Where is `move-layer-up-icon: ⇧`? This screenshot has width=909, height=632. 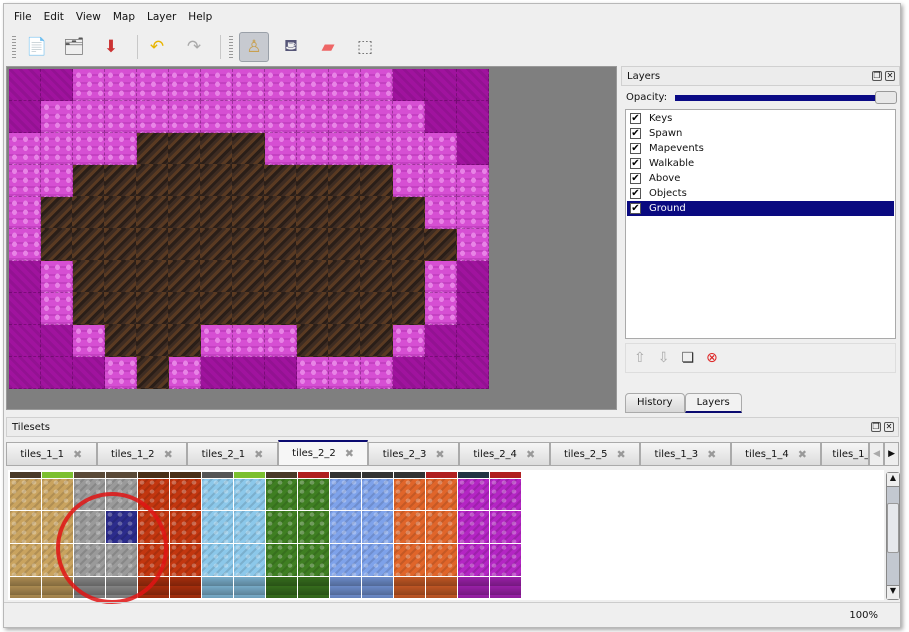
move-layer-up-icon: ⇧ is located at coordinates (640, 358).